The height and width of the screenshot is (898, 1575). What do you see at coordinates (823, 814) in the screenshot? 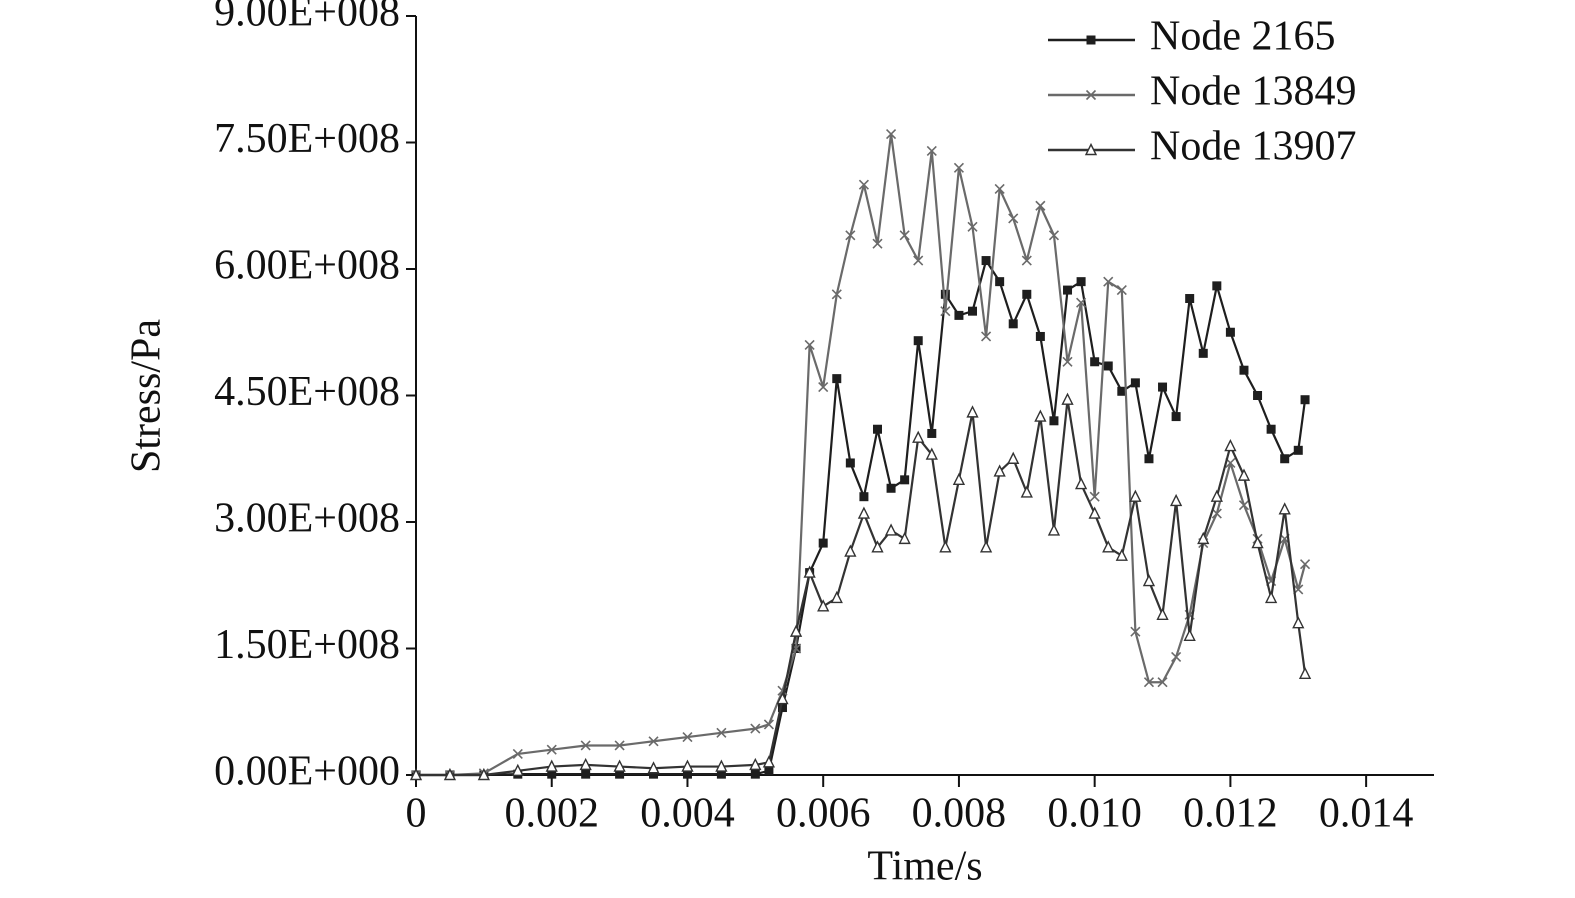
I see `x-tick-label: 0.006` at bounding box center [823, 814].